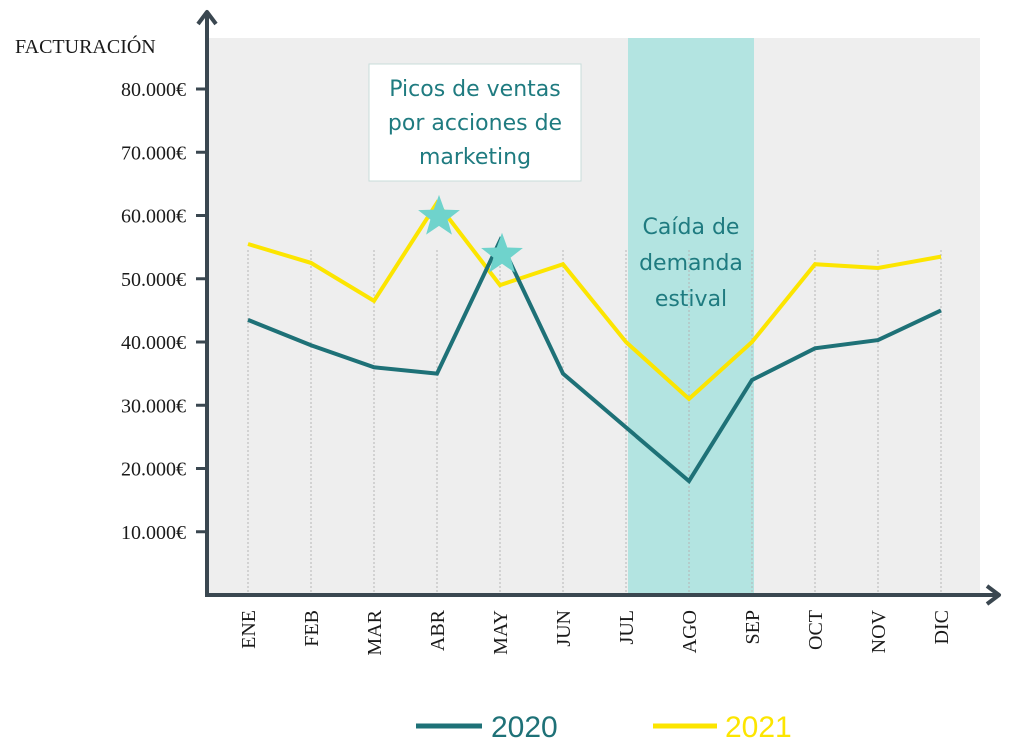  I want to click on callout-line: marketing, so click(475, 157).